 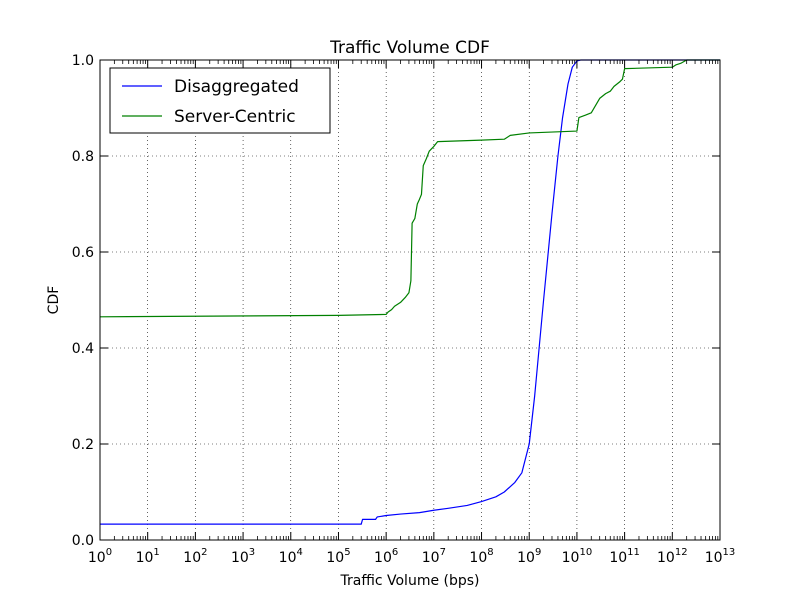 What do you see at coordinates (54, 300) in the screenshot?
I see `y-axis-label: CDF` at bounding box center [54, 300].